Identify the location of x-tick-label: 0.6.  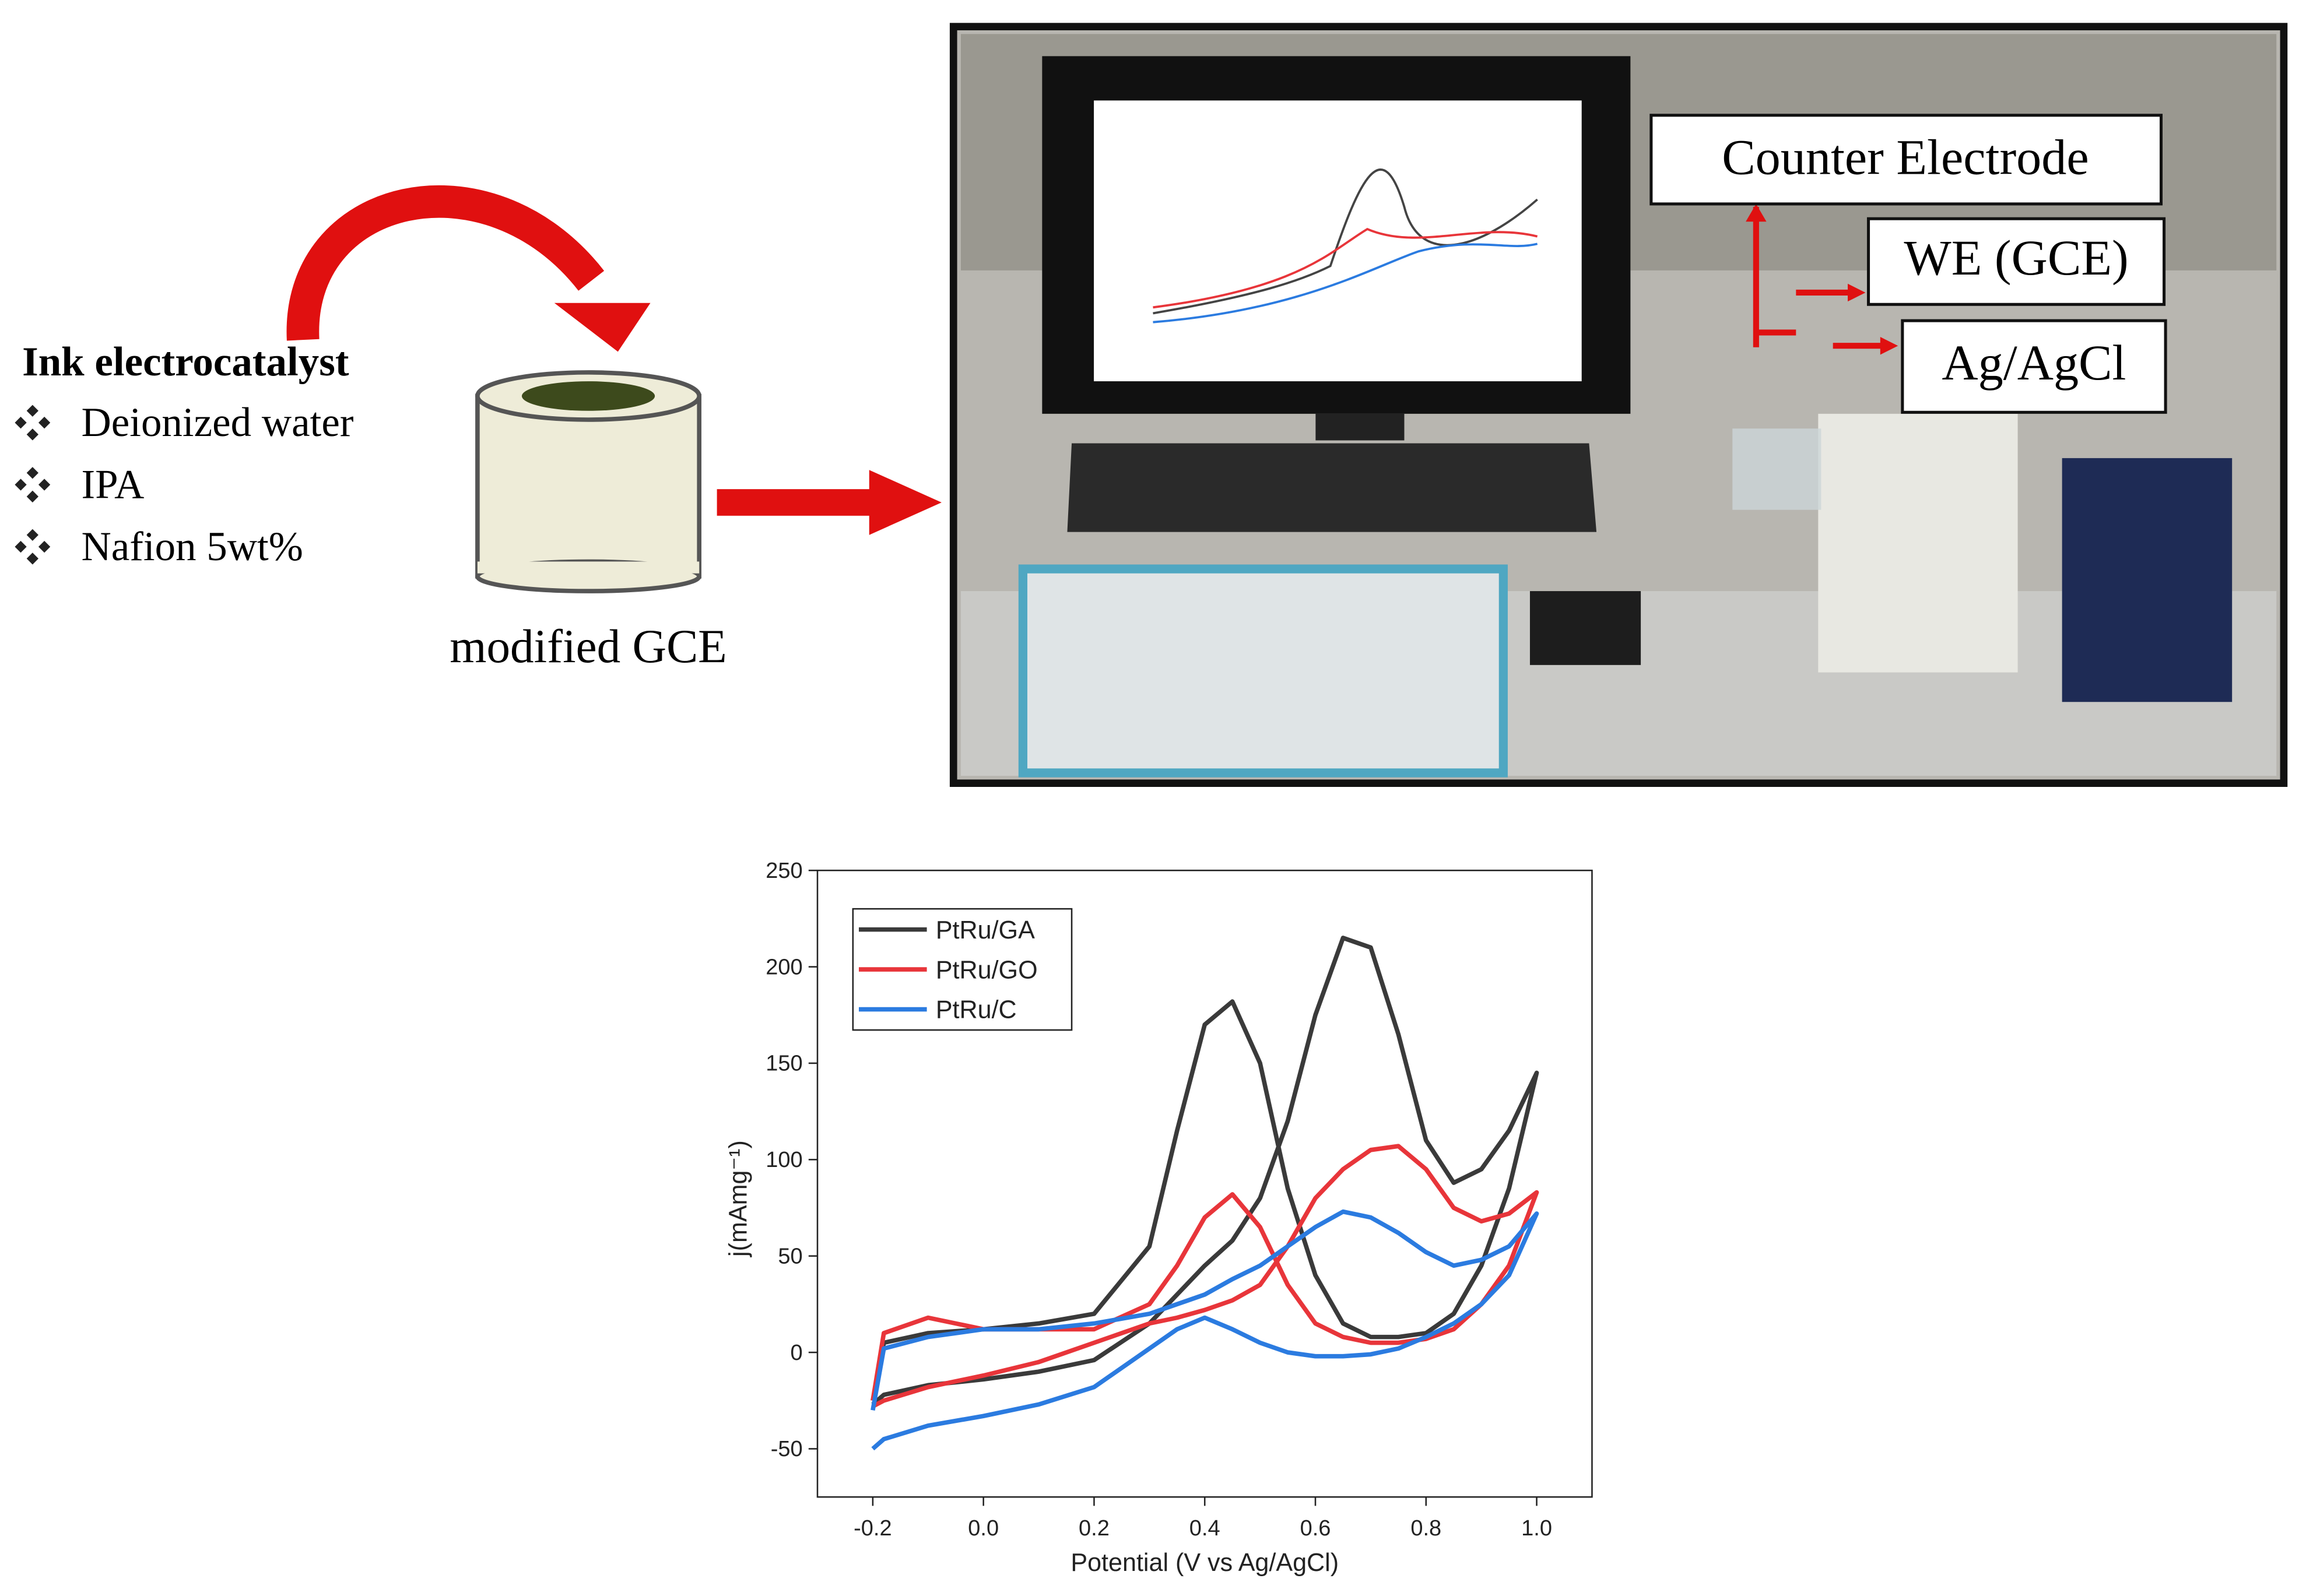
(1315, 1529).